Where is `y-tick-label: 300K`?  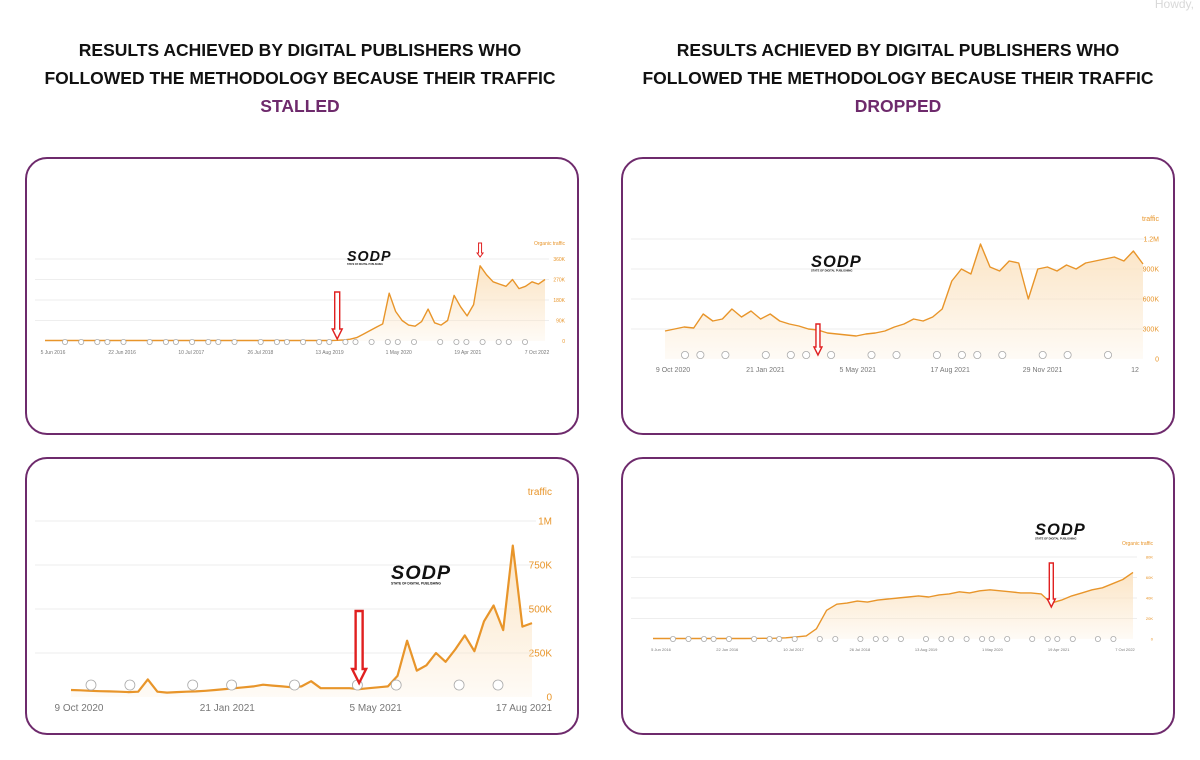 y-tick-label: 300K is located at coordinates (1151, 329).